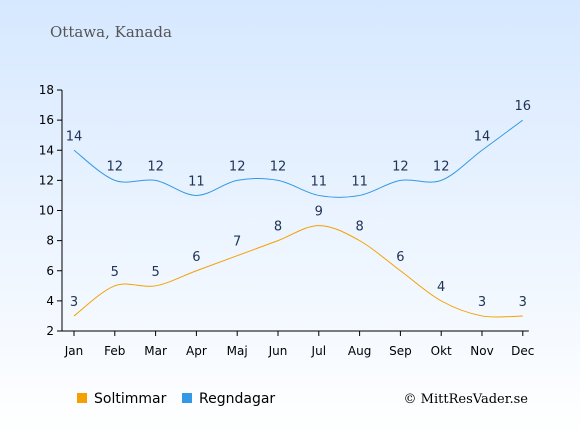  What do you see at coordinates (114, 351) in the screenshot?
I see `x-tick-label: Feb` at bounding box center [114, 351].